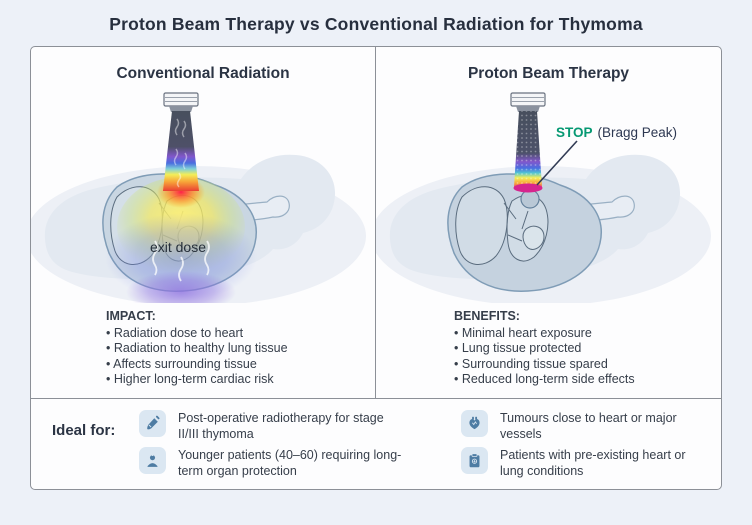 Image resolution: width=752 pixels, height=525 pixels. I want to click on stop-pointer-line, so click(557, 163).